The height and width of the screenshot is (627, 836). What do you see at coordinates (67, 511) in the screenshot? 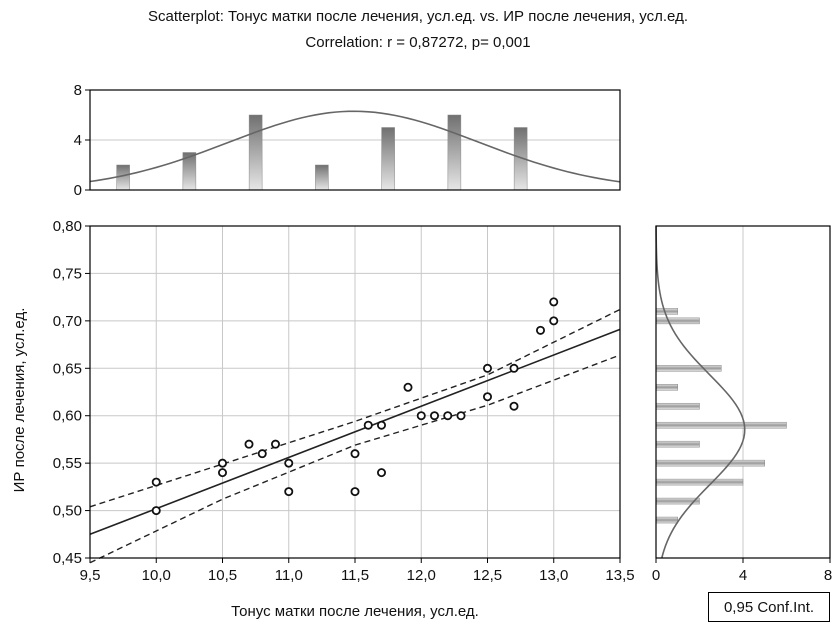
I see `y-tick-label: 0,50` at bounding box center [67, 511].